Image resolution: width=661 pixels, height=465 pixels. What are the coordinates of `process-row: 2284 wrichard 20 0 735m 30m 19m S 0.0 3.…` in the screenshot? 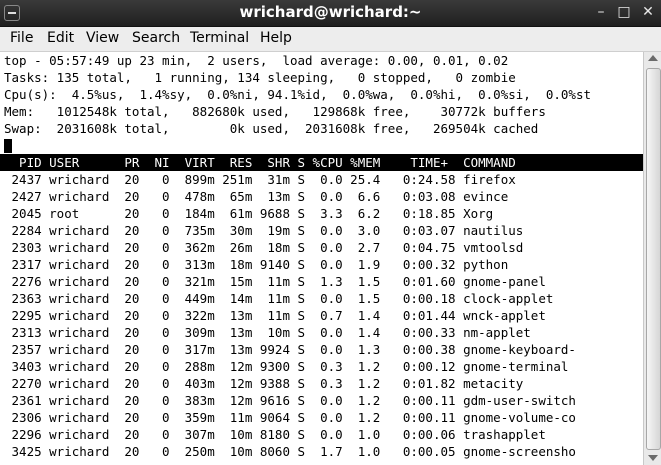 It's located at (264, 230).